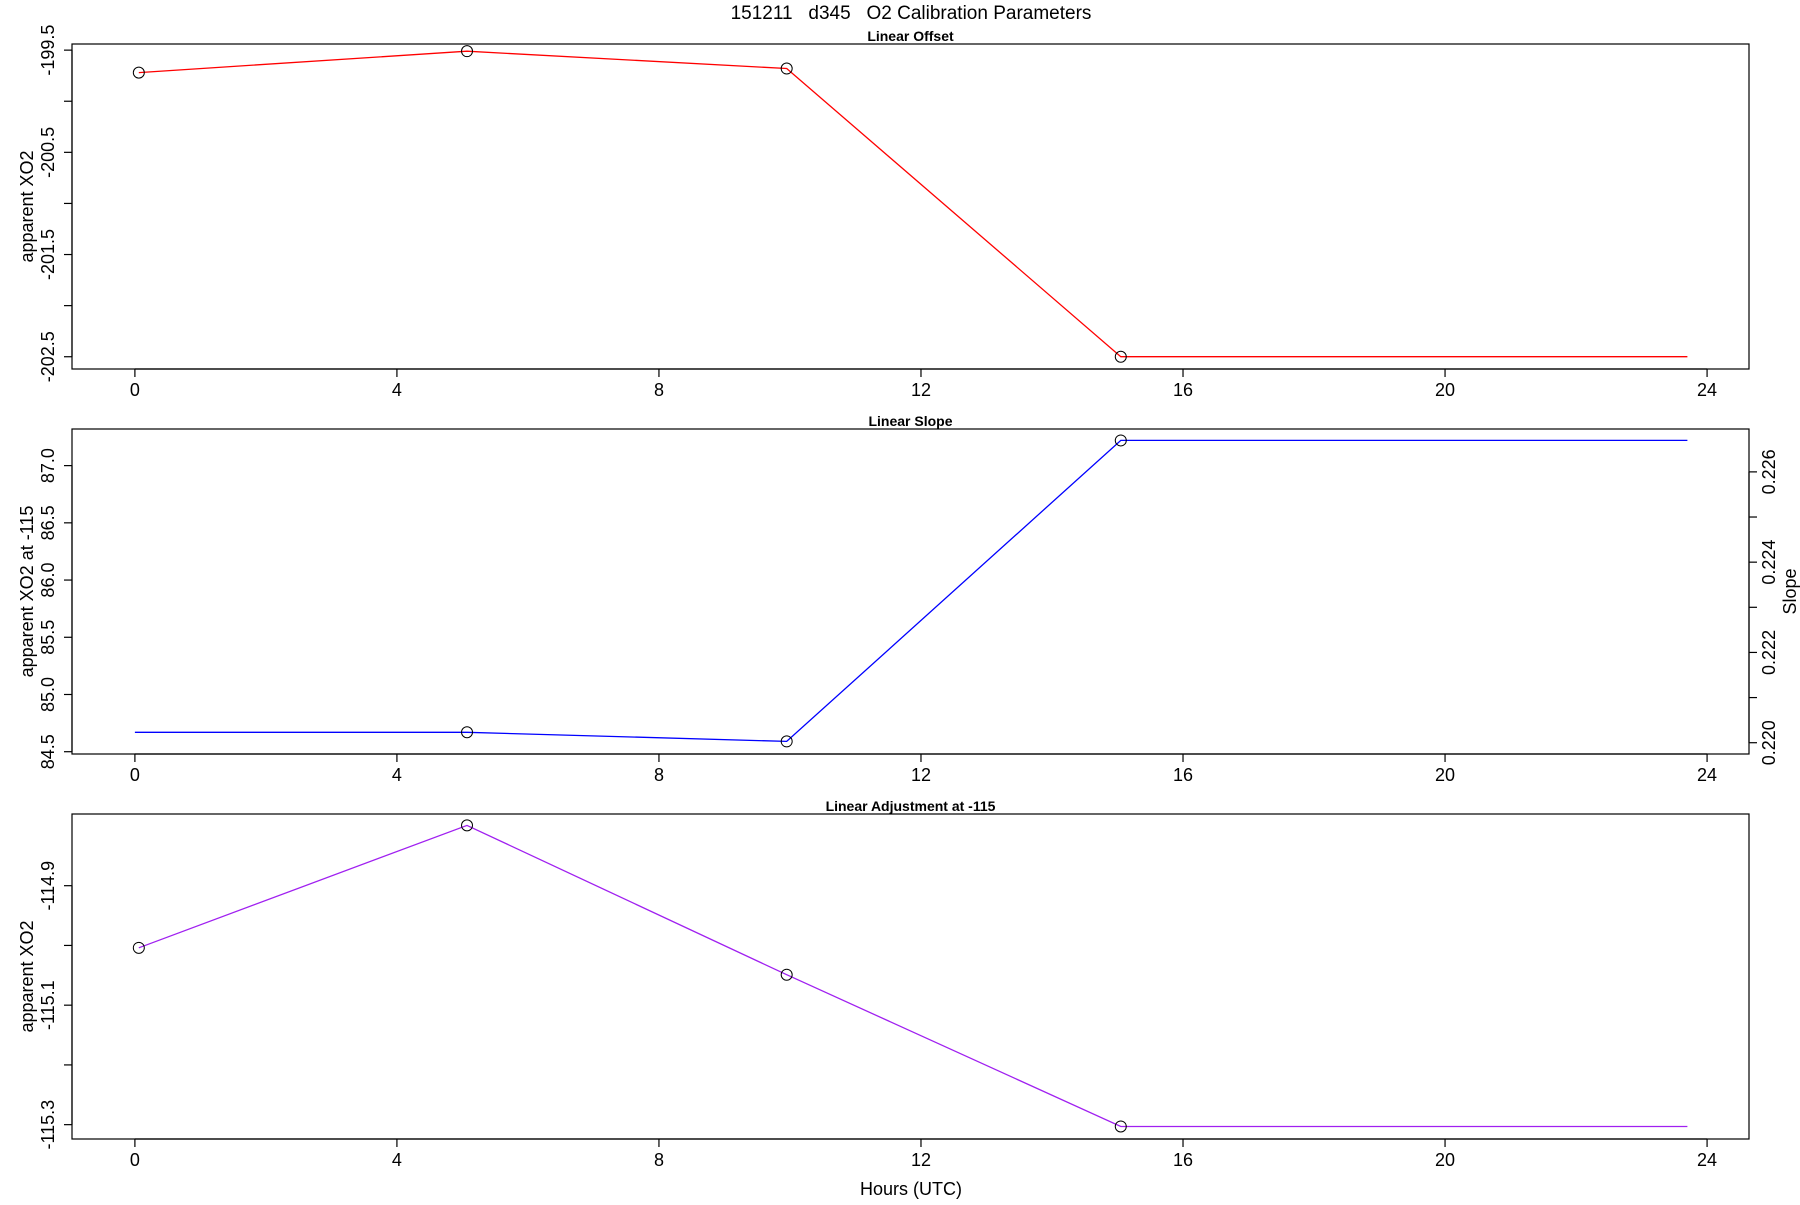 The height and width of the screenshot is (1205, 1800). I want to click on y-tick-label: 86.5, so click(48, 522).